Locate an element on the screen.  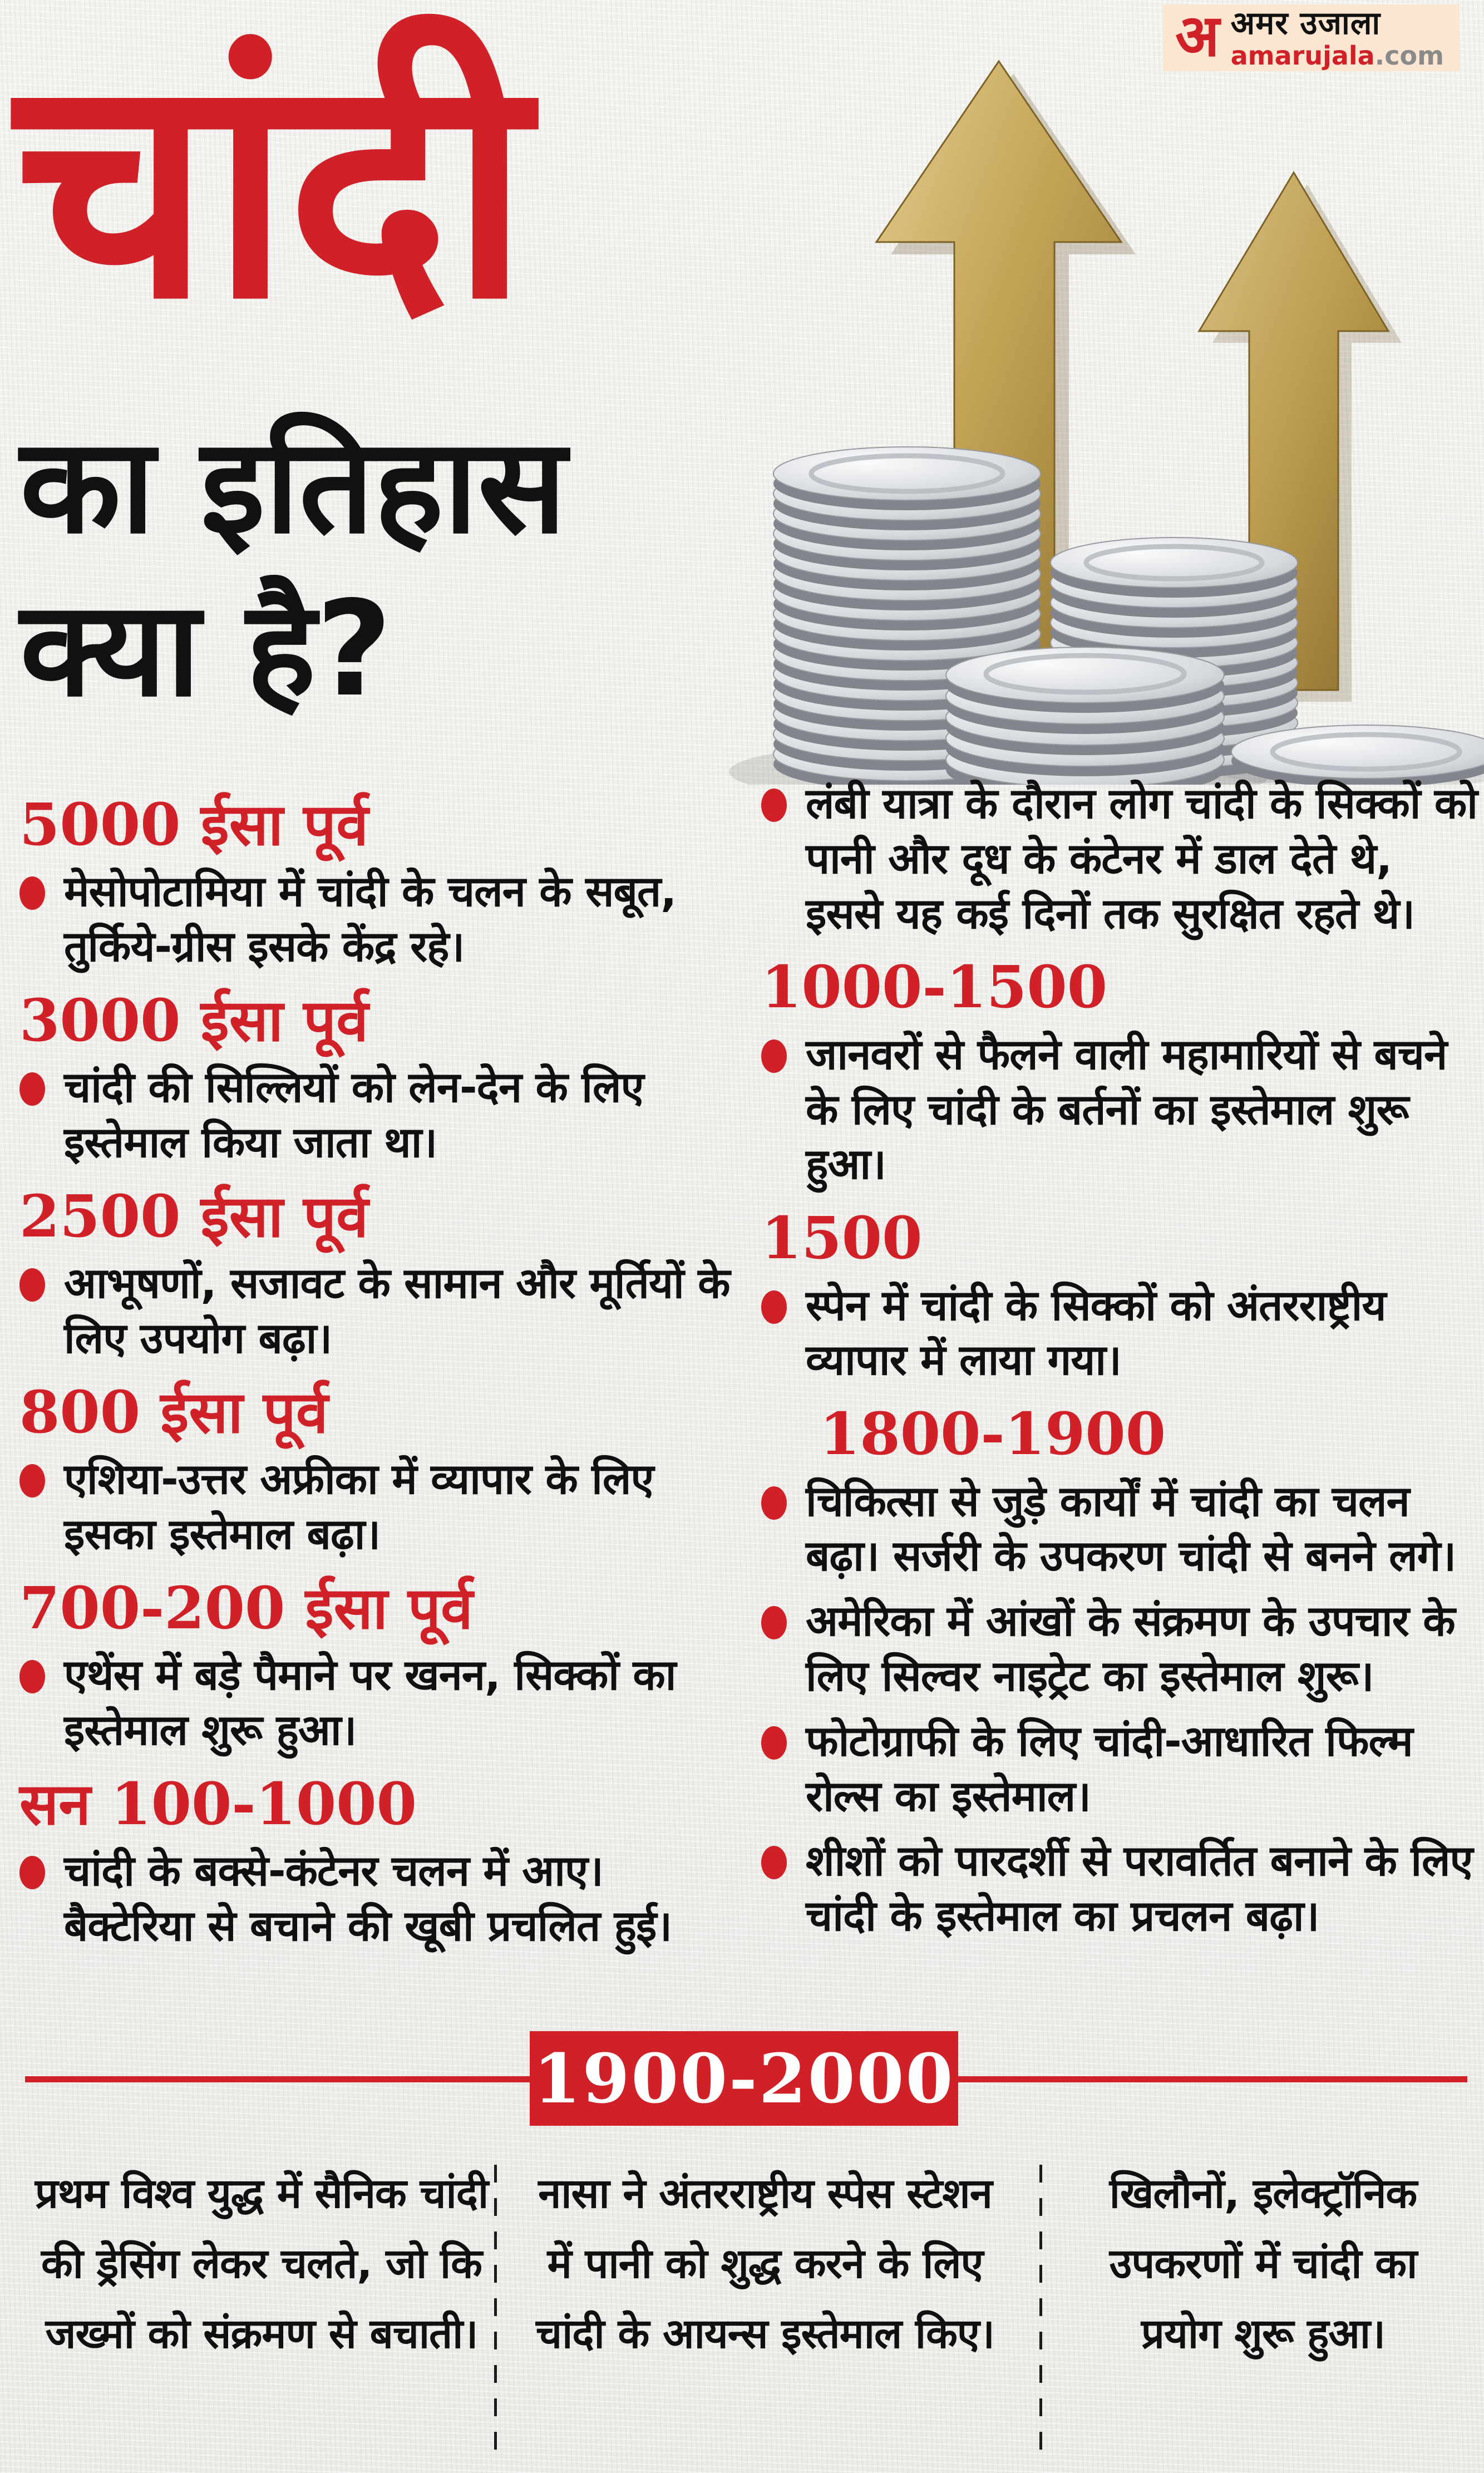
period-heading: 3000 ईसा पूर्व is located at coordinates (194, 1020).